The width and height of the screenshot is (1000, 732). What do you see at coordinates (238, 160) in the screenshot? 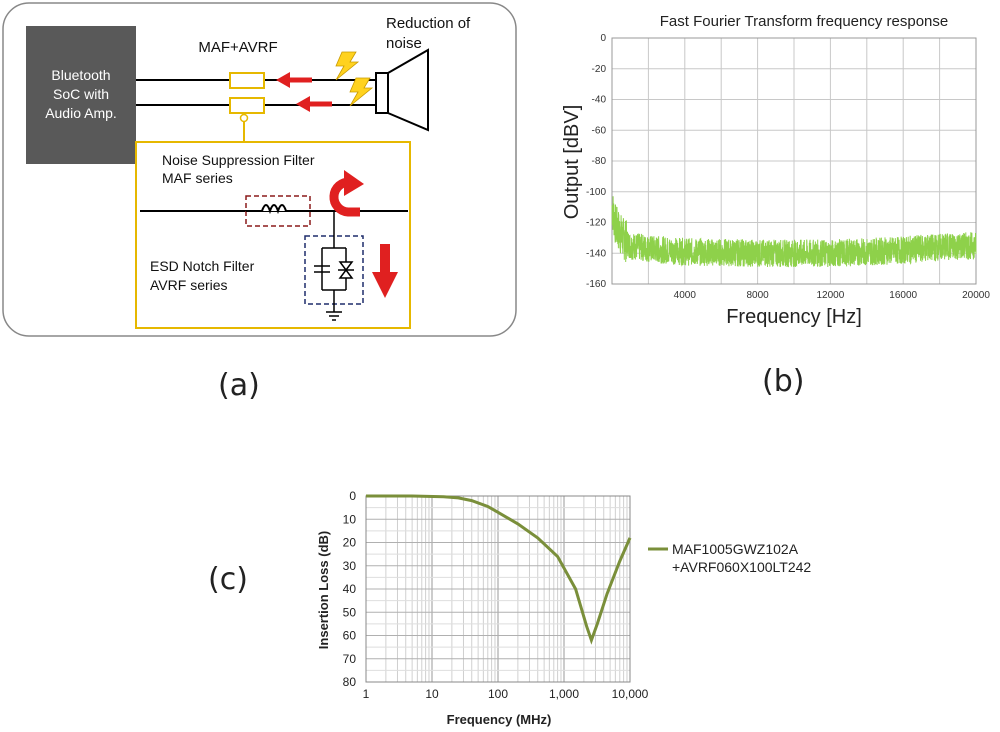
I see `nsf-label-1: Noise Suppression Filter` at bounding box center [238, 160].